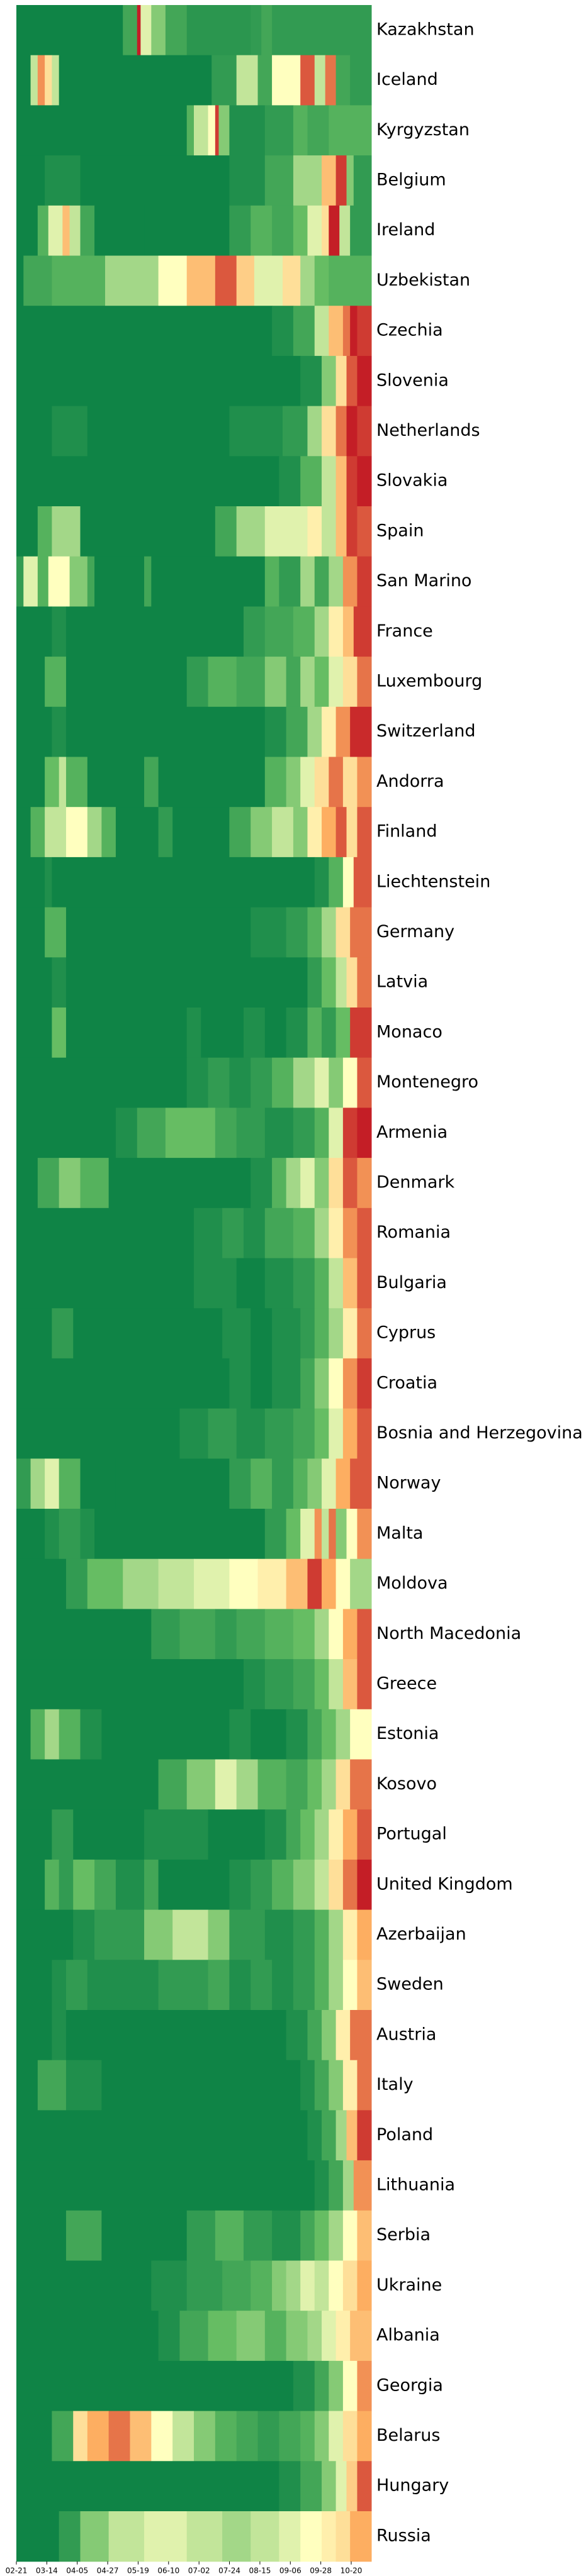 The width and height of the screenshot is (586, 2576). What do you see at coordinates (414, 1232) in the screenshot?
I see `row-label: Romania` at bounding box center [414, 1232].